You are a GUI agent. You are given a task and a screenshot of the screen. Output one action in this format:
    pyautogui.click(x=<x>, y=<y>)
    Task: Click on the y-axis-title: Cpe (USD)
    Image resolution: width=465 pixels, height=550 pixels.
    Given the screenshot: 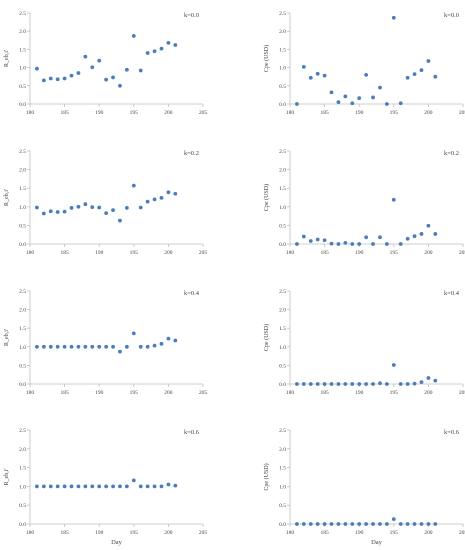 What is the action you would take?
    pyautogui.click(x=266, y=476)
    